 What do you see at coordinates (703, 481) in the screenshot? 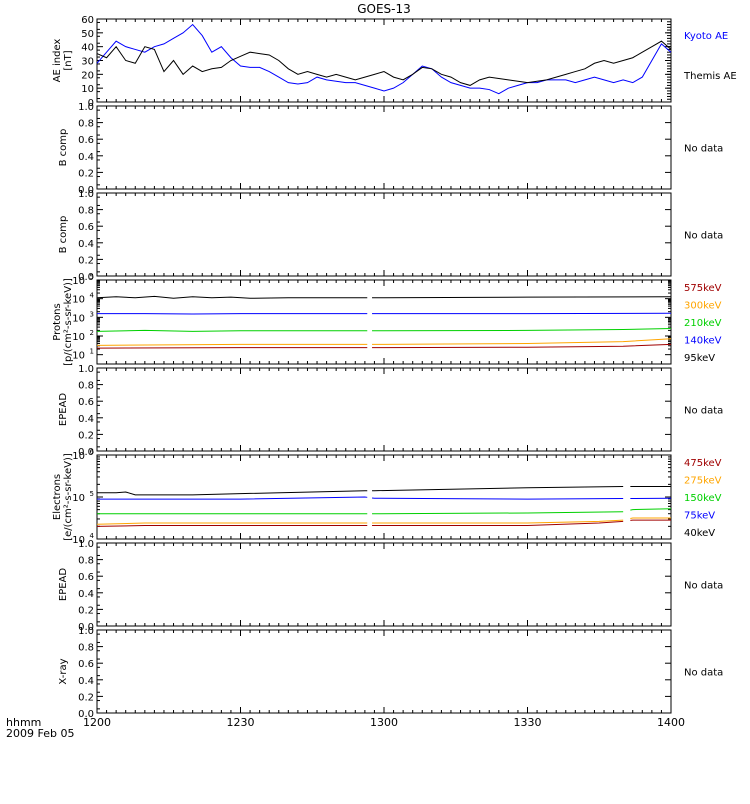
I see `legend-275kev: 275keV` at bounding box center [703, 481].